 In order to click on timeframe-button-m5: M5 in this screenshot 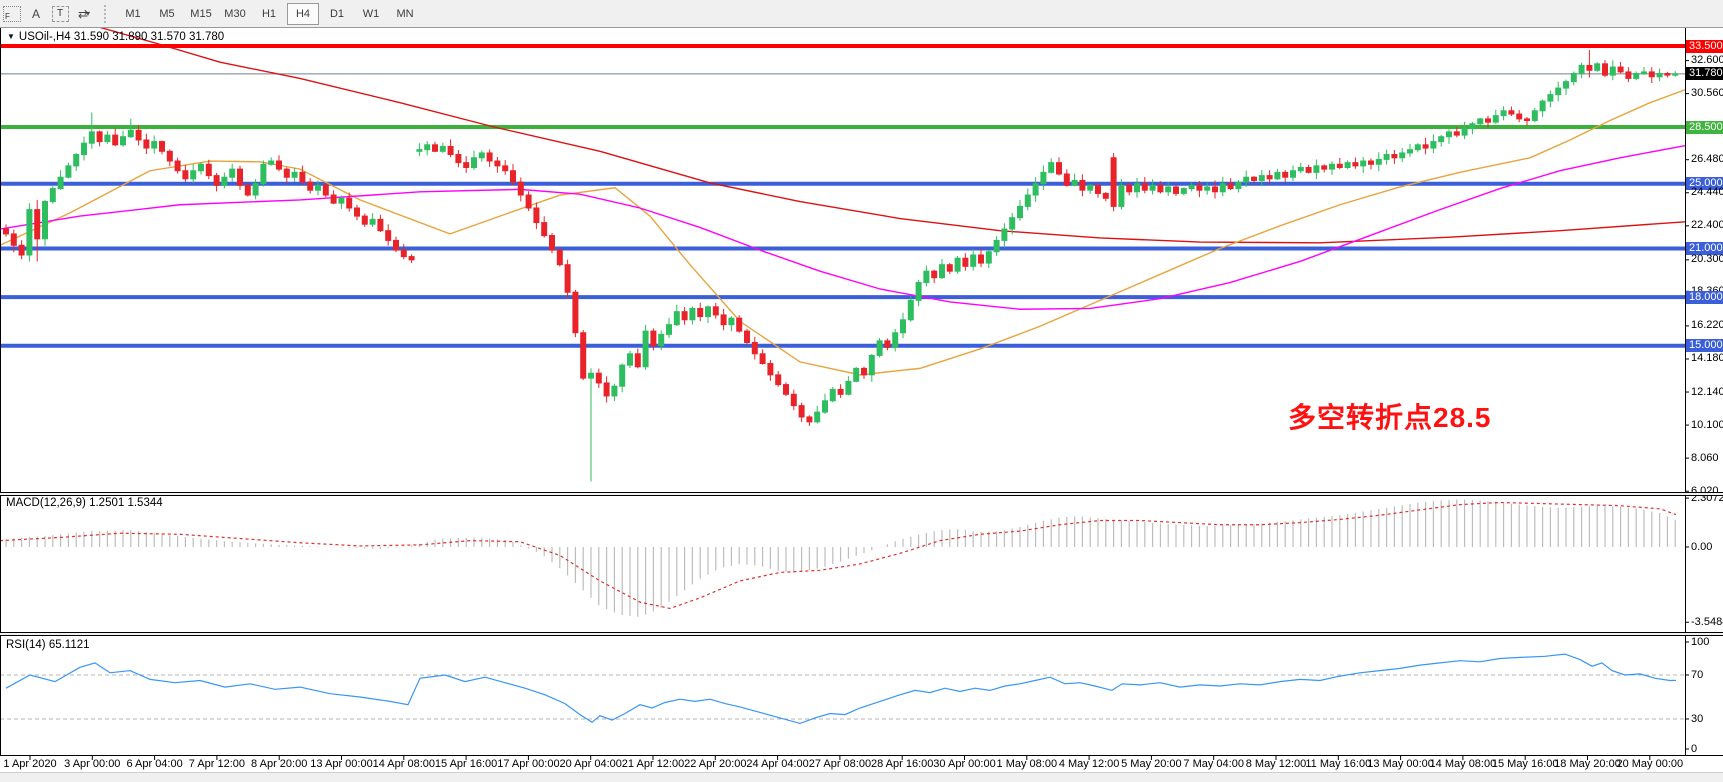, I will do `click(167, 13)`.